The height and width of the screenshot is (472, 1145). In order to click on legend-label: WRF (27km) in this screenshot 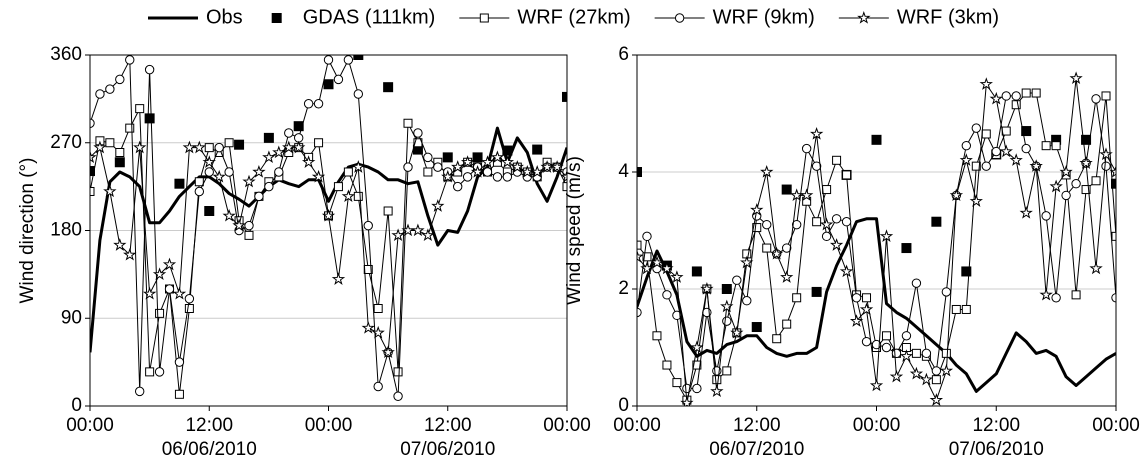, I will do `click(573, 17)`.